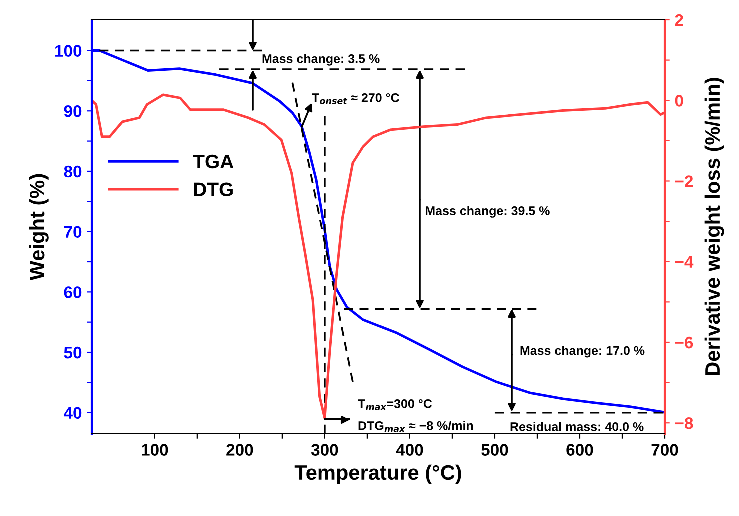 The width and height of the screenshot is (739, 516). I want to click on y-tick-label: 60, so click(73, 292).